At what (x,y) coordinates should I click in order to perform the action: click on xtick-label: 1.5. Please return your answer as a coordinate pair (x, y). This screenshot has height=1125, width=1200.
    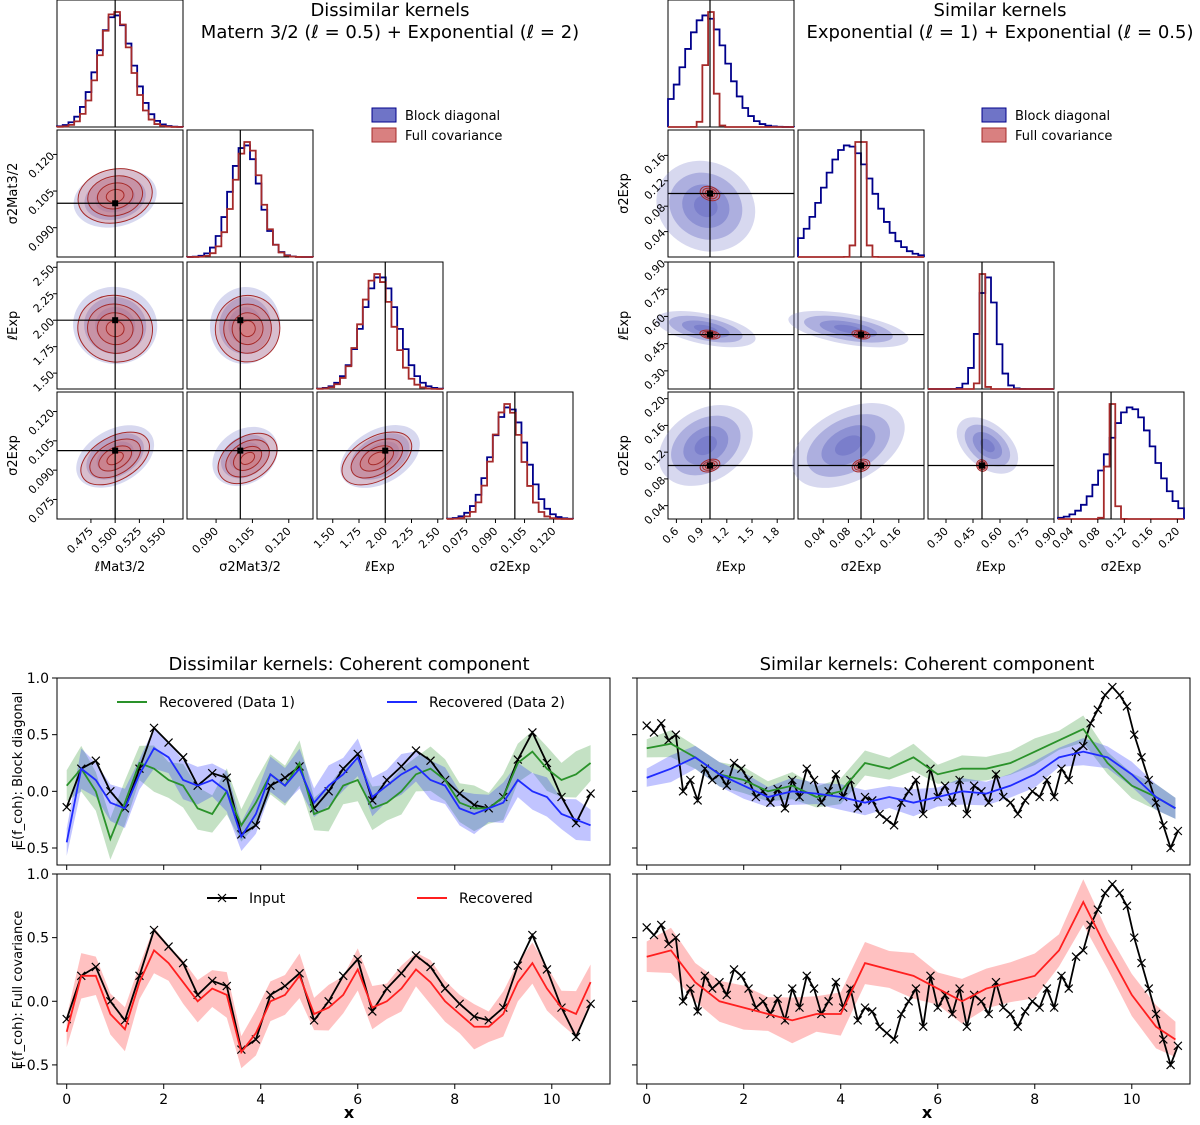
    Looking at the image, I should click on (746, 536).